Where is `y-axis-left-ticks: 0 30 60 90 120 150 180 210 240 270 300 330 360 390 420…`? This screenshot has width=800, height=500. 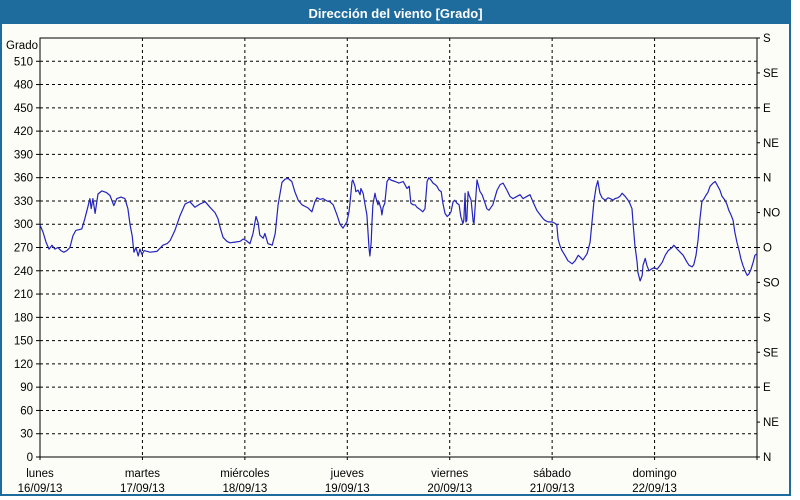
y-axis-left-ticks: 0 30 60 90 120 150 180 210 240 270 300 330 360 390 420… is located at coordinates (27, 260).